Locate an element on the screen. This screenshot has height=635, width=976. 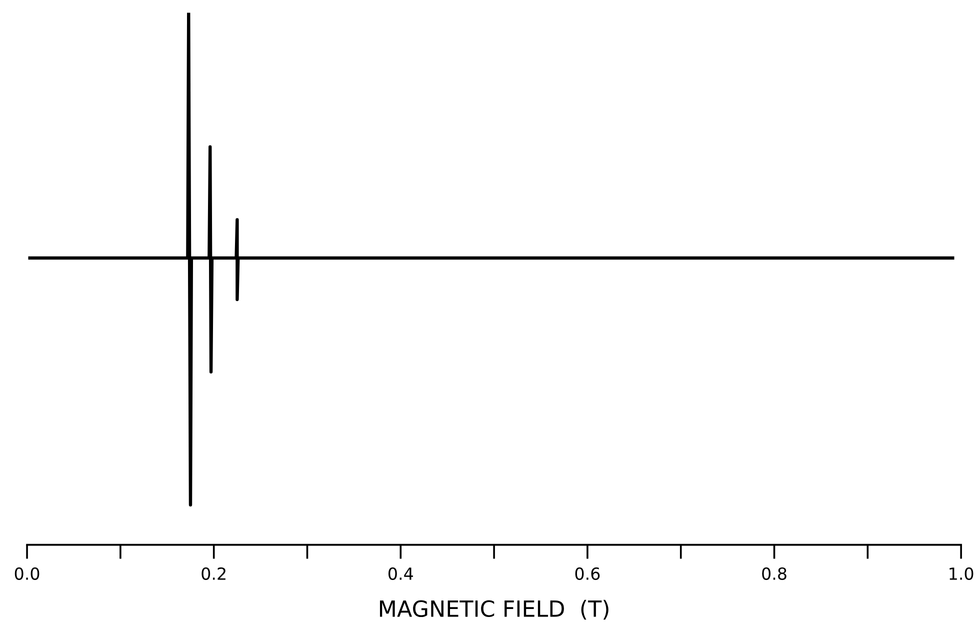
x-tick-label: 0.2 is located at coordinates (214, 573).